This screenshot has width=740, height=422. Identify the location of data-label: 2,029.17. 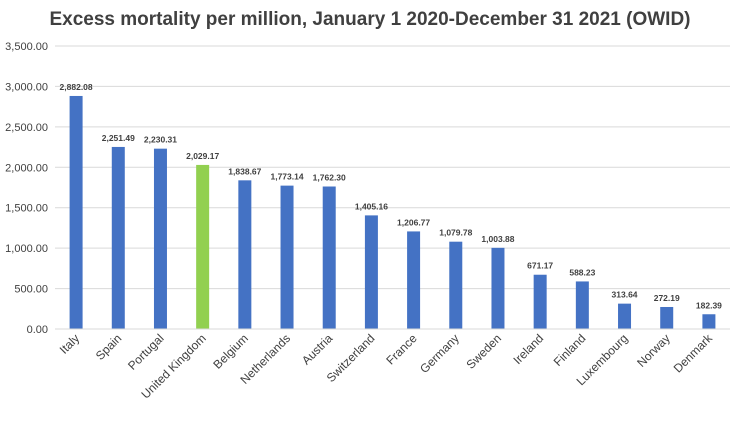
(202, 156).